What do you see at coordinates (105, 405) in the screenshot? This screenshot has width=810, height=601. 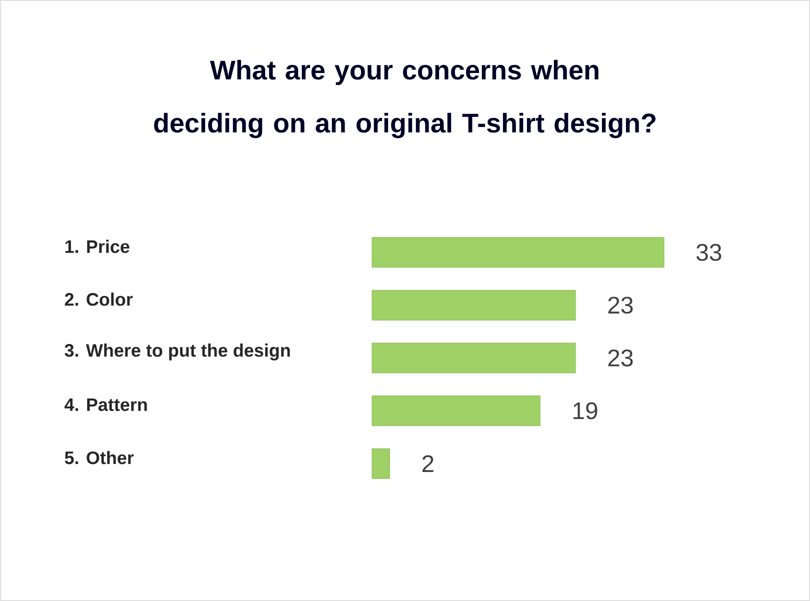 I see `y-tick-label: 4. Pattern` at bounding box center [105, 405].